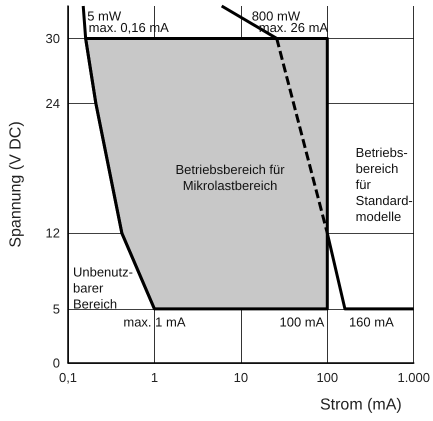 Image resolution: width=433 pixels, height=421 pixels. What do you see at coordinates (230, 177) in the screenshot?
I see `annotation: Betriebsbereich für Mikrolastbereich` at bounding box center [230, 177].